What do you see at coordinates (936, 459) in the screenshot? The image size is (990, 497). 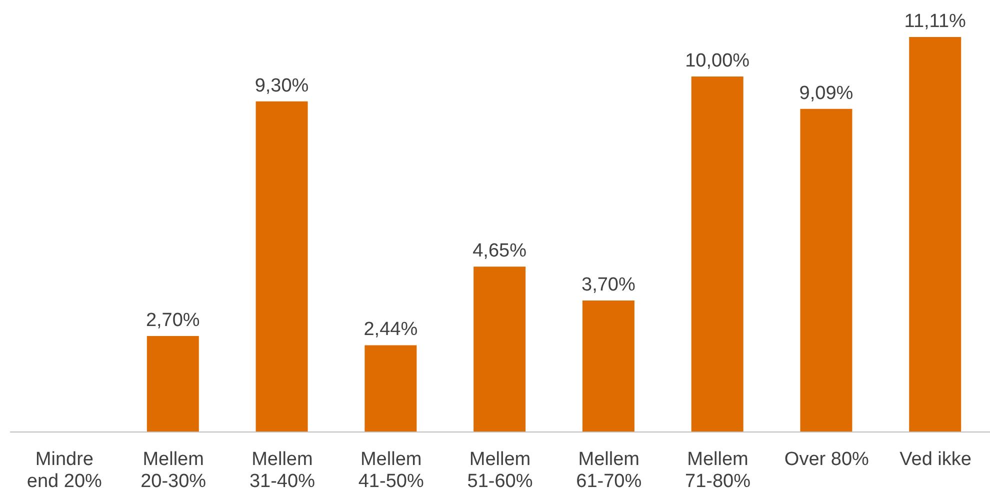 I see `x-tick-label: Ved ikke` at bounding box center [936, 459].